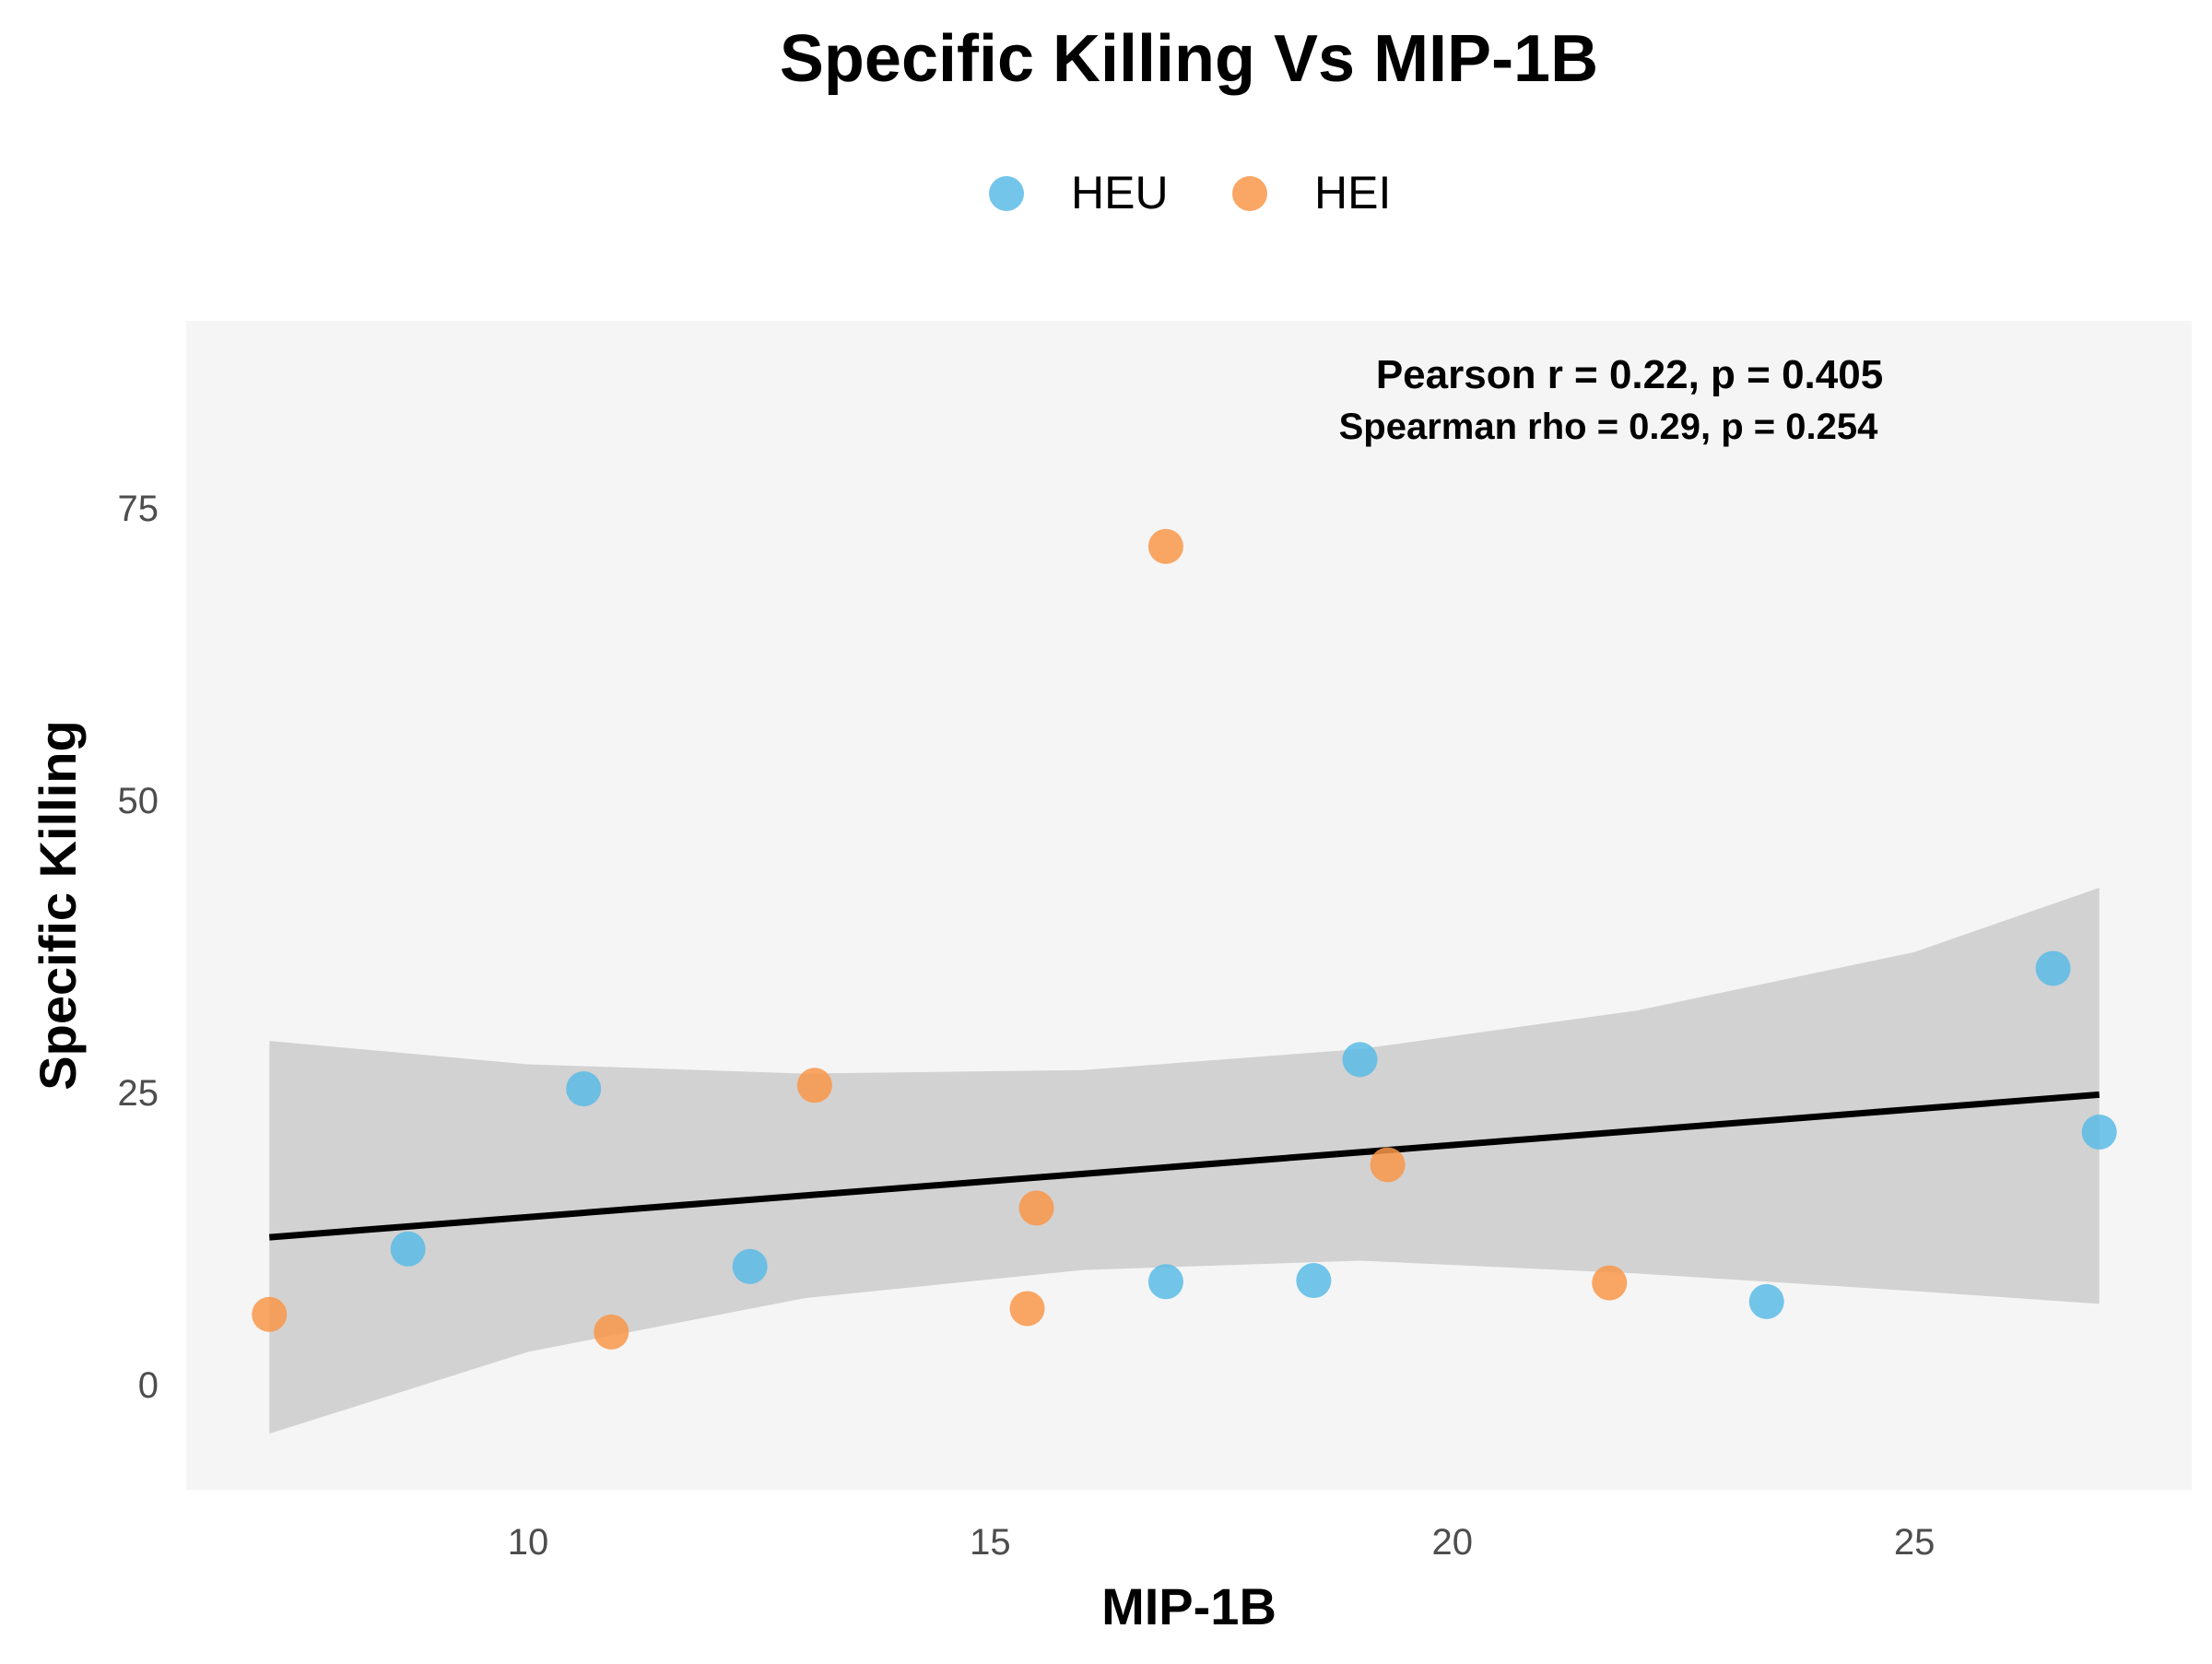 The image size is (2212, 1664). I want to click on y-tick-label: 75, so click(138, 509).